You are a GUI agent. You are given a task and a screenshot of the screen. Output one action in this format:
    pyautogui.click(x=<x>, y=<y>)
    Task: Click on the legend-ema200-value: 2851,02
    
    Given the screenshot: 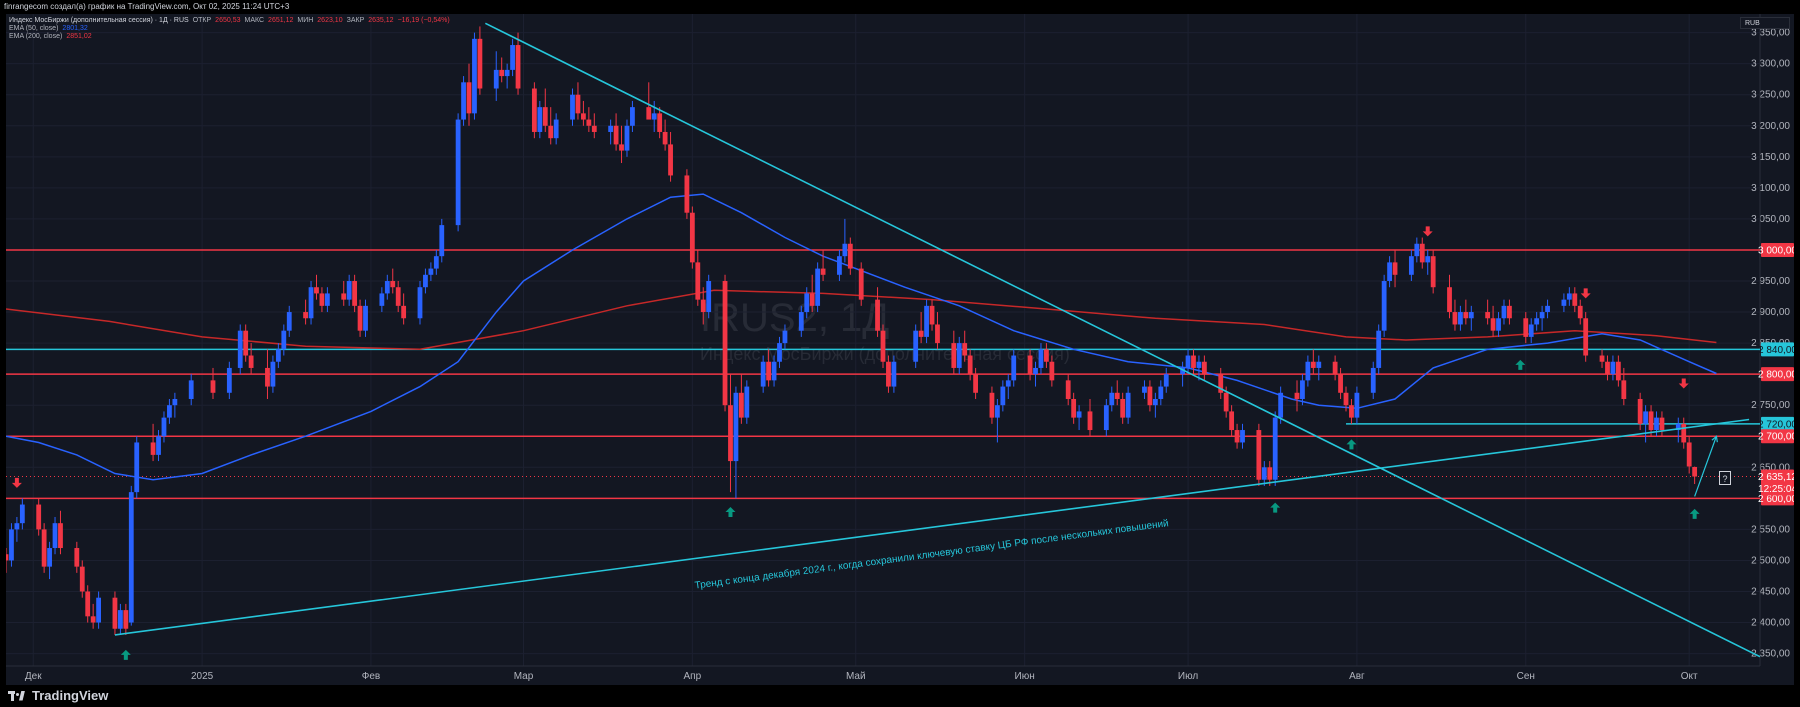 What is the action you would take?
    pyautogui.click(x=79, y=36)
    